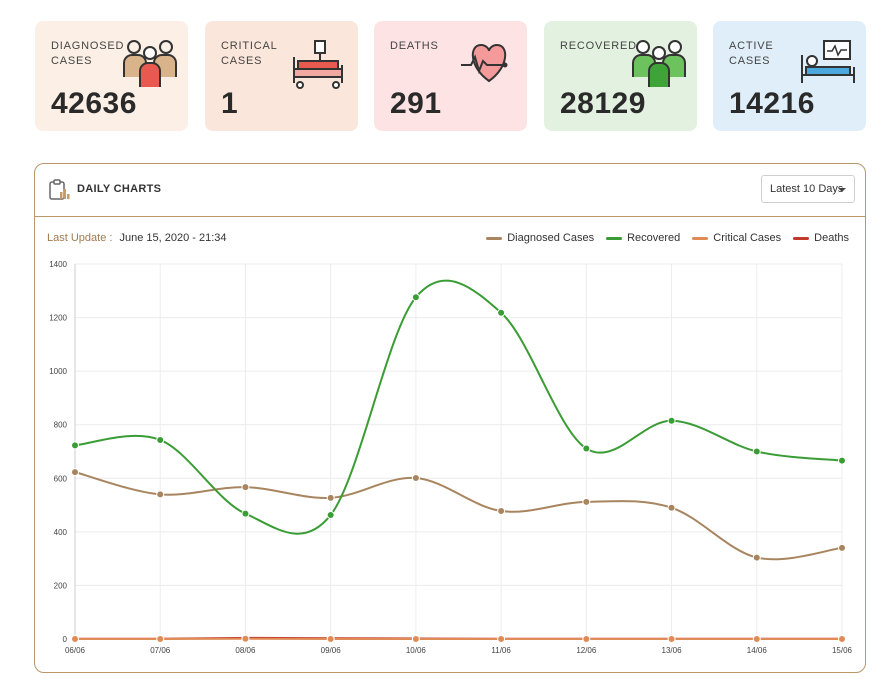  Describe the element at coordinates (111, 76) in the screenshot. I see `stat-card-diagnosed: Diagnosed Cases 42636` at that location.